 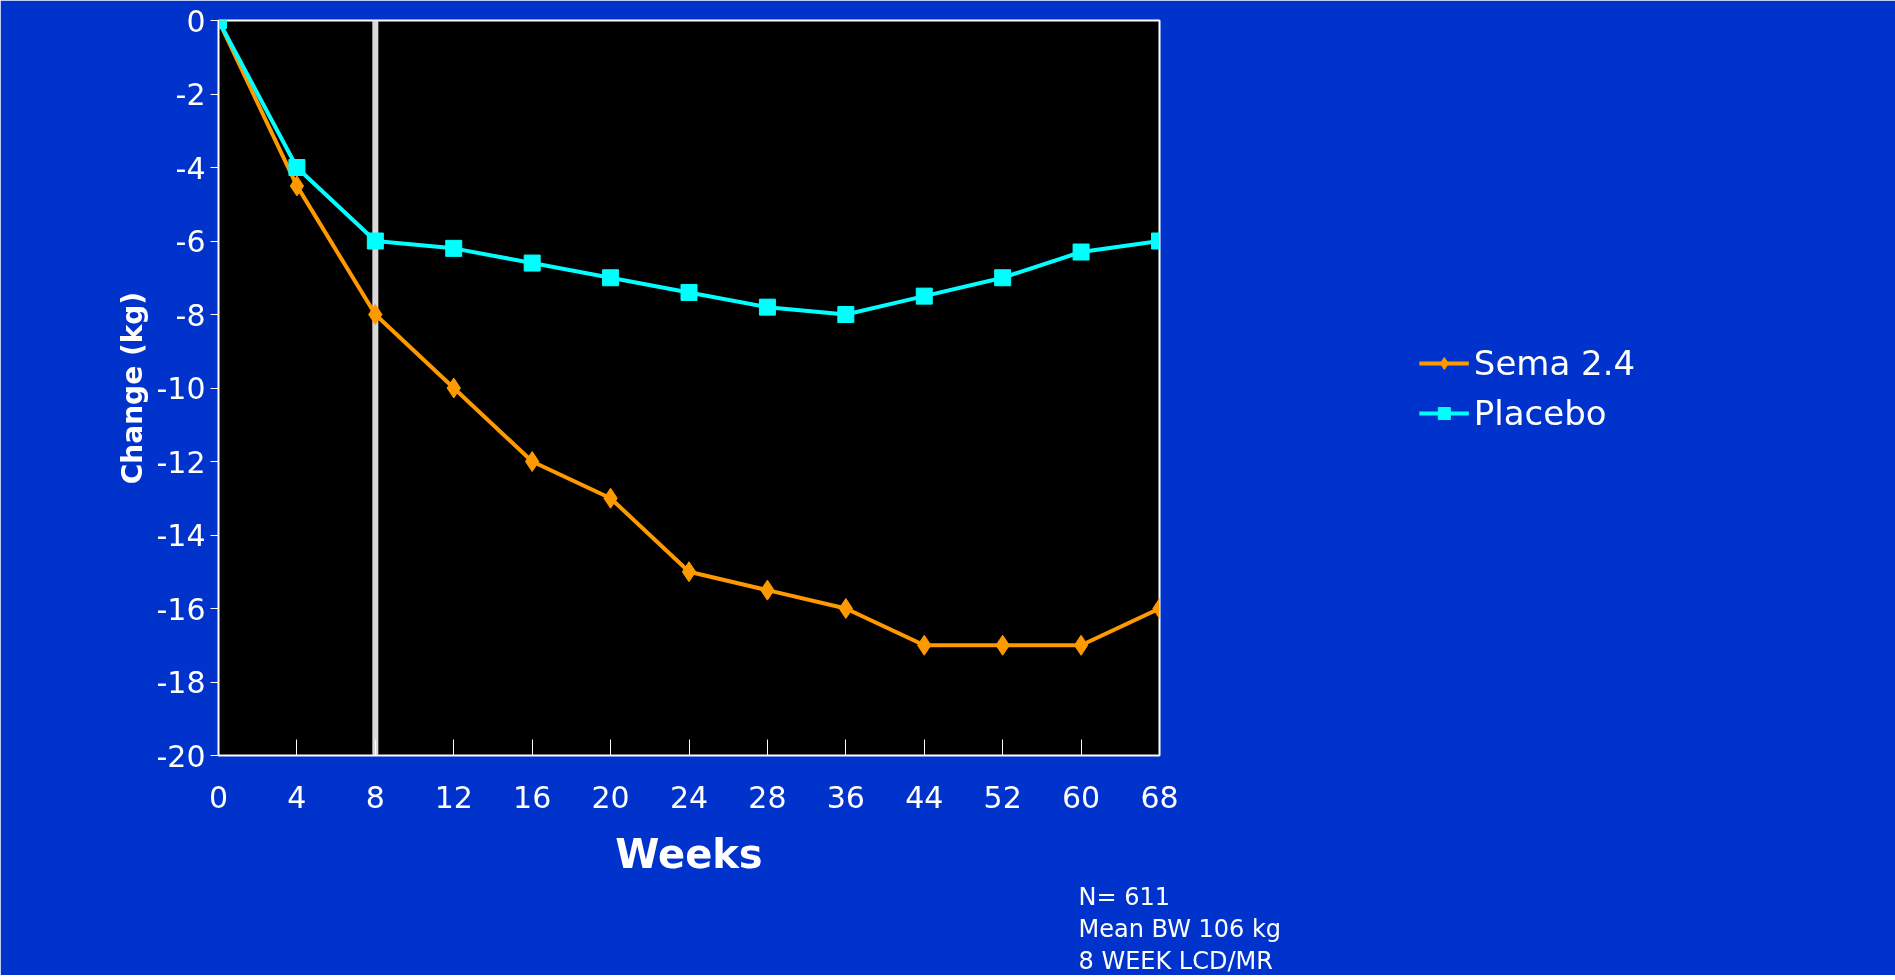 What do you see at coordinates (1540, 412) in the screenshot?
I see `legend-label: Placebo` at bounding box center [1540, 412].